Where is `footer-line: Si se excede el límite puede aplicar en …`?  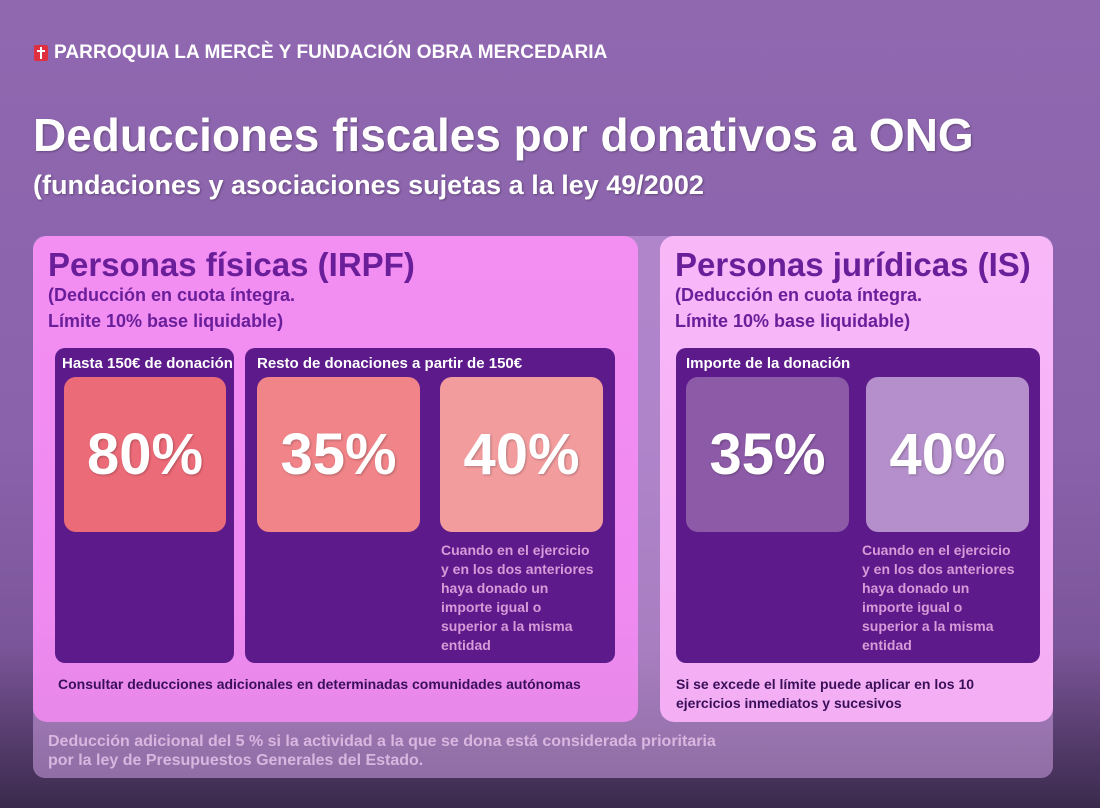 footer-line: Si se excede el límite puede aplicar en … is located at coordinates (825, 684).